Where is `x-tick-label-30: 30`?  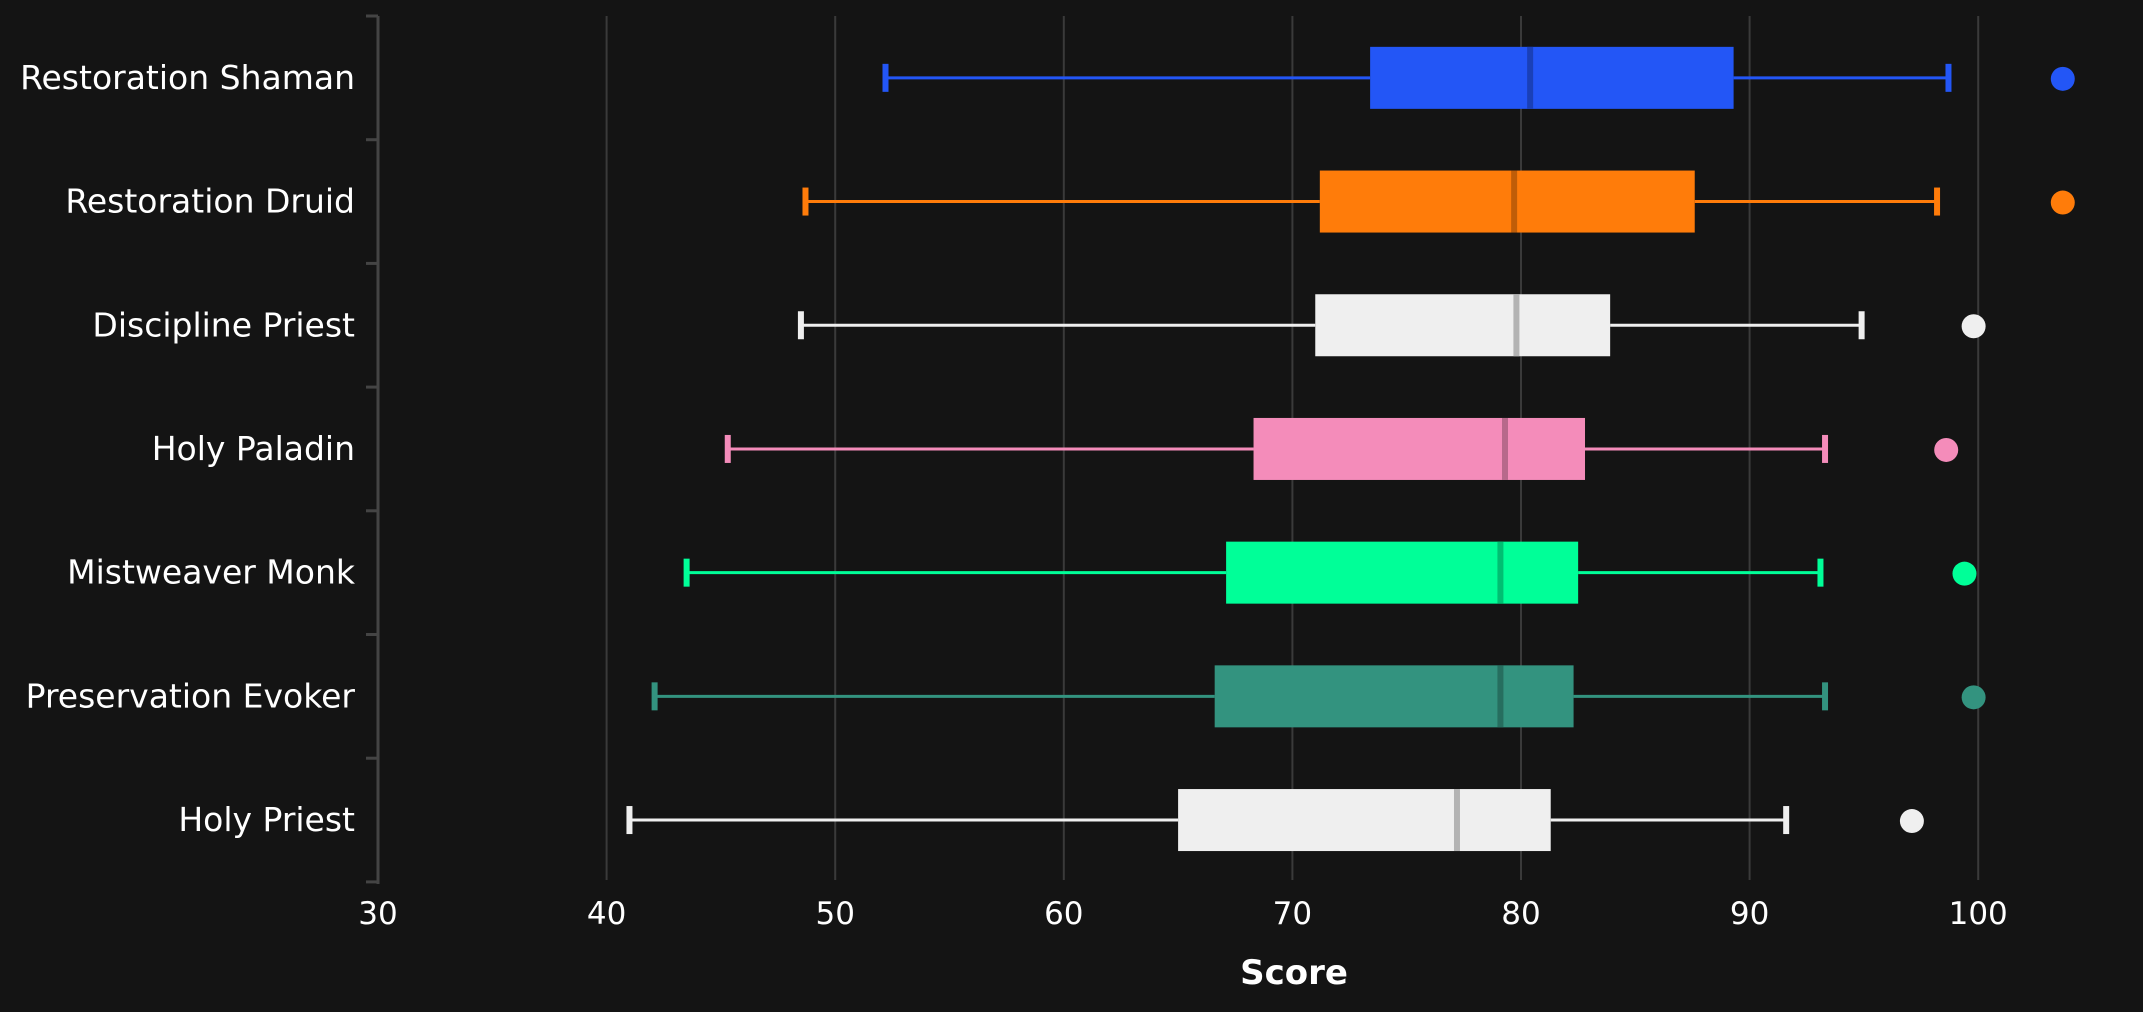 x-tick-label-30: 30 is located at coordinates (377, 914).